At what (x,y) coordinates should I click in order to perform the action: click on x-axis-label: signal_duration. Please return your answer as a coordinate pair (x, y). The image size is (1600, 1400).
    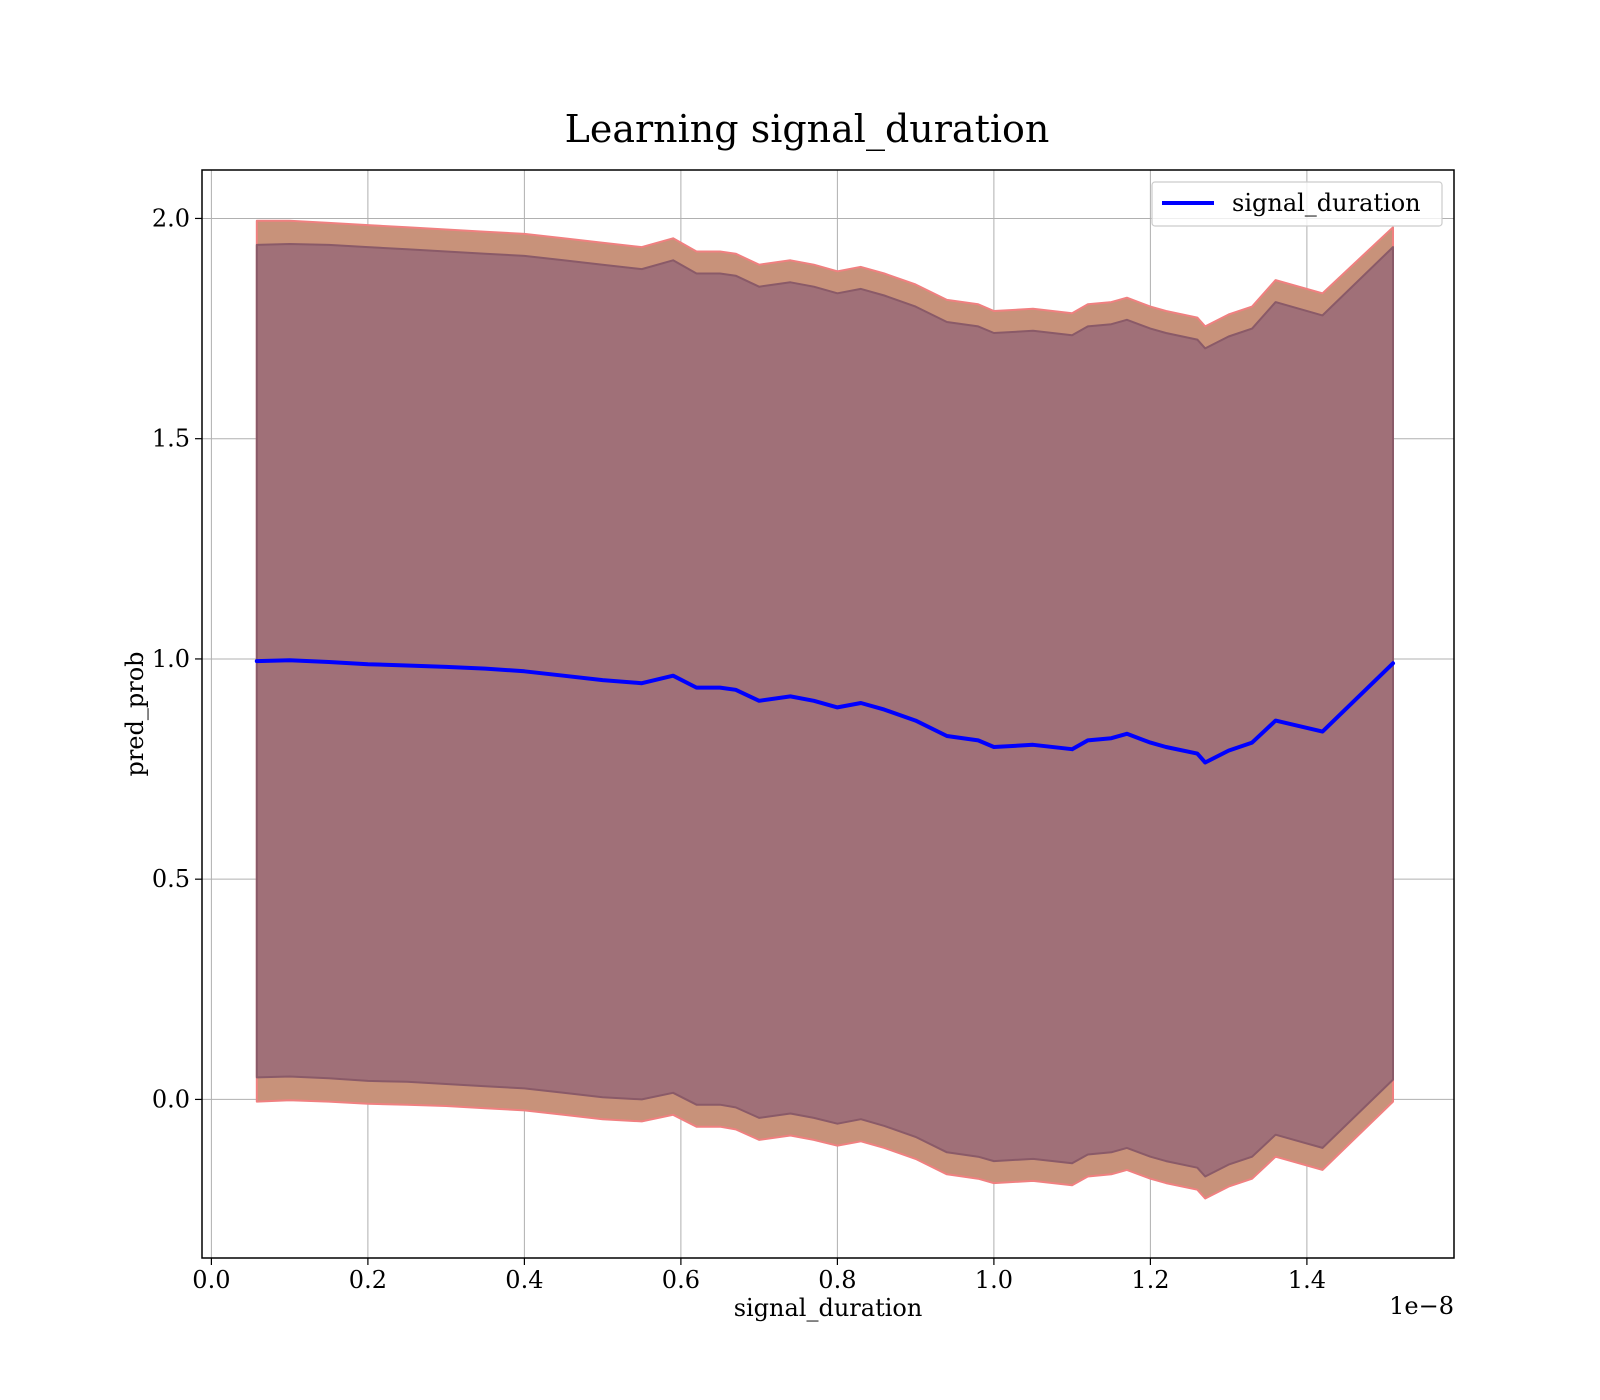
    Looking at the image, I should click on (828, 1308).